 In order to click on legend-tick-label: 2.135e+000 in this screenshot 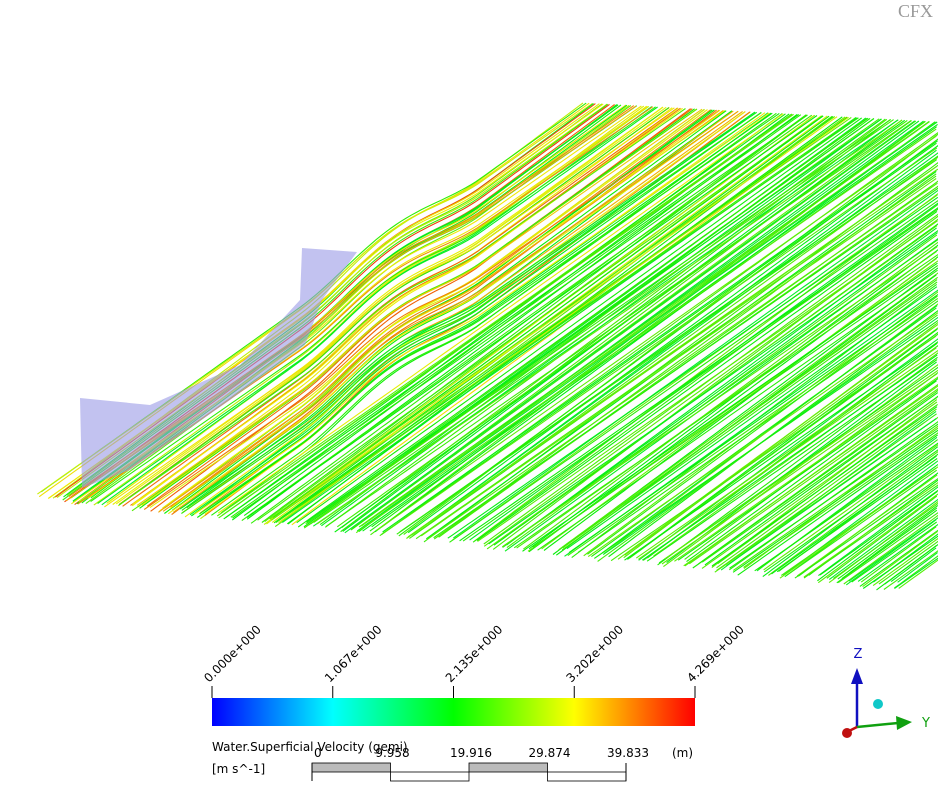, I will do `click(474, 653)`.